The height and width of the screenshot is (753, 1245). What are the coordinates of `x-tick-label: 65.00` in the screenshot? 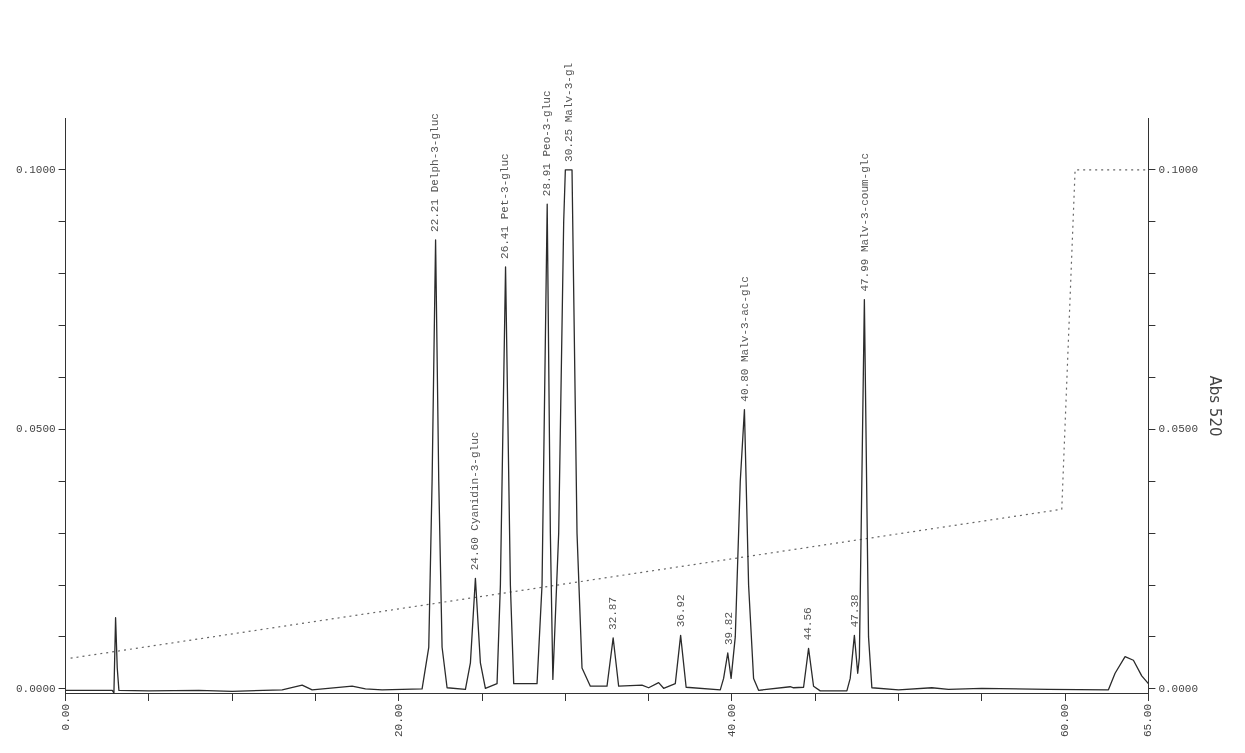 It's located at (1148, 720).